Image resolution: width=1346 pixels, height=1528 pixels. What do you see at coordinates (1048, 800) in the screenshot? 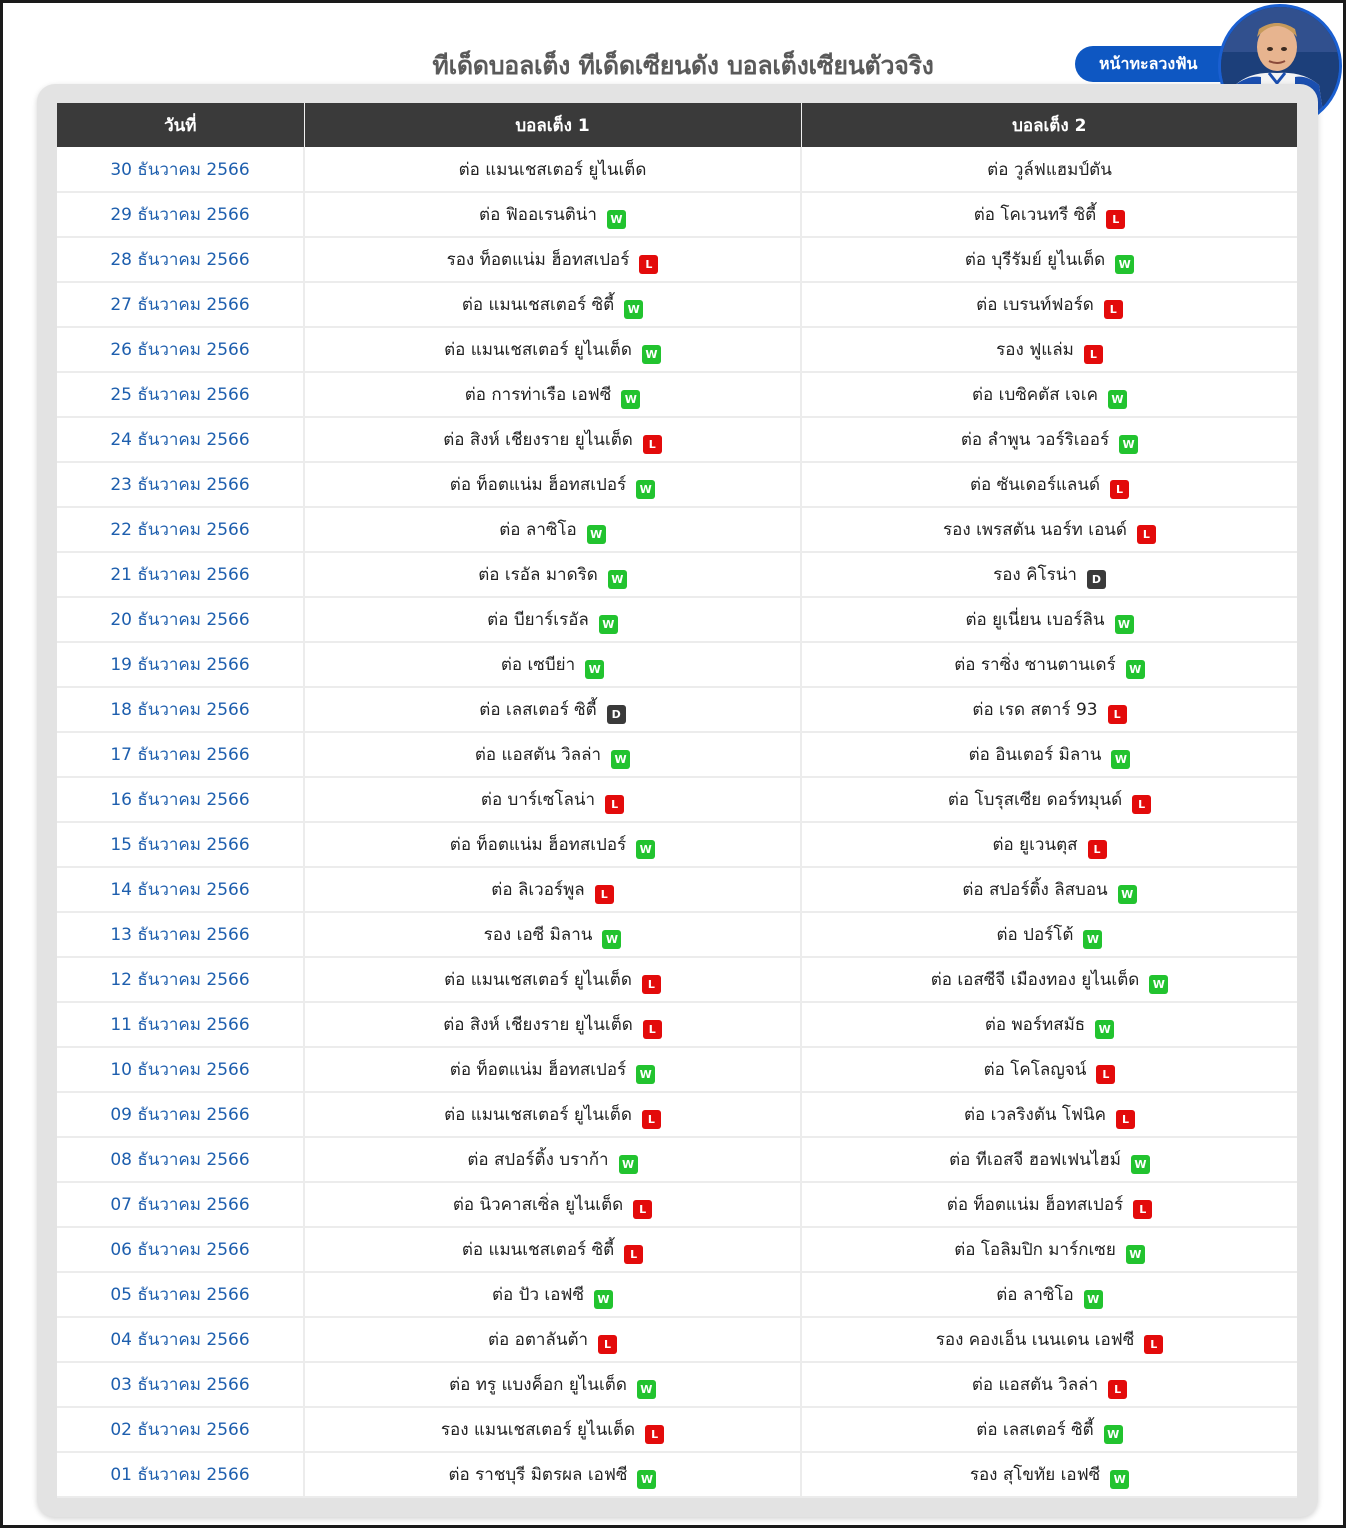
I see `pick-2-cell: ต่อ โบรุสเซีย ดอร์ทมุนด์ L` at bounding box center [1048, 800].